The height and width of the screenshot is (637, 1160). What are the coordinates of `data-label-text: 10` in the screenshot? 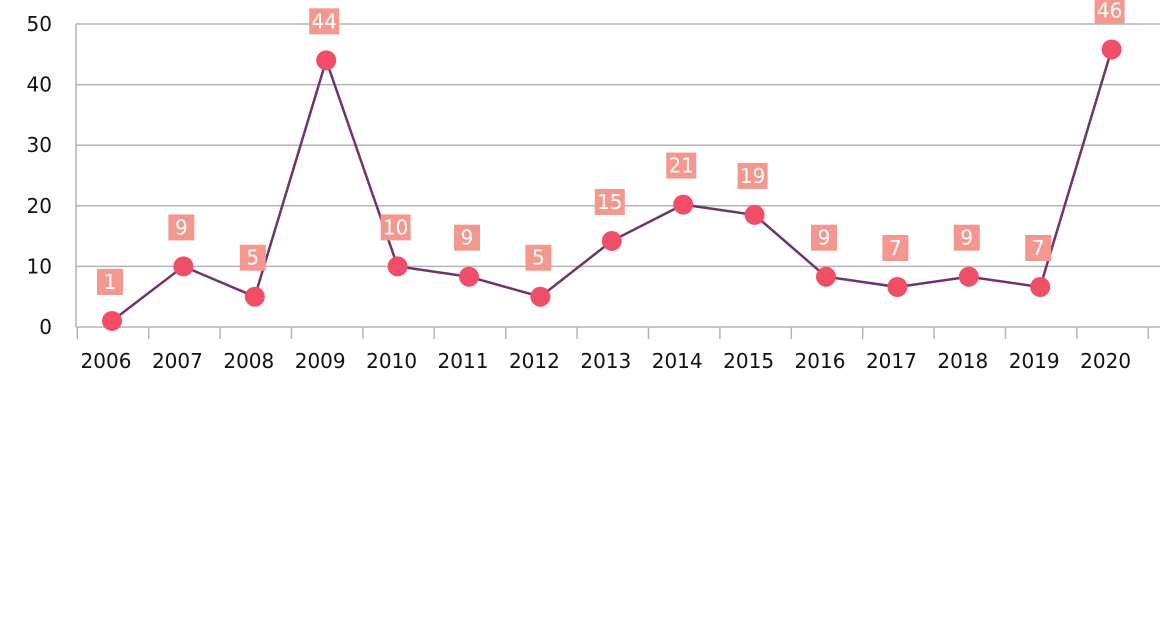 It's located at (395, 227).